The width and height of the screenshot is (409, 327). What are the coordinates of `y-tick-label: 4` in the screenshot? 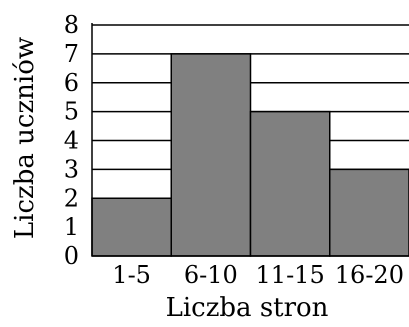 It's located at (71, 141).